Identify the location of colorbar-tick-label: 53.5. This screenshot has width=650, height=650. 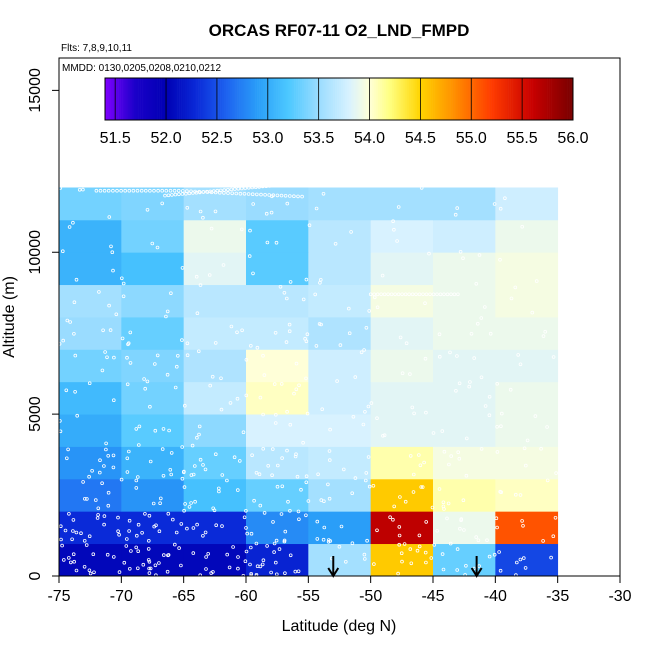
(318, 138).